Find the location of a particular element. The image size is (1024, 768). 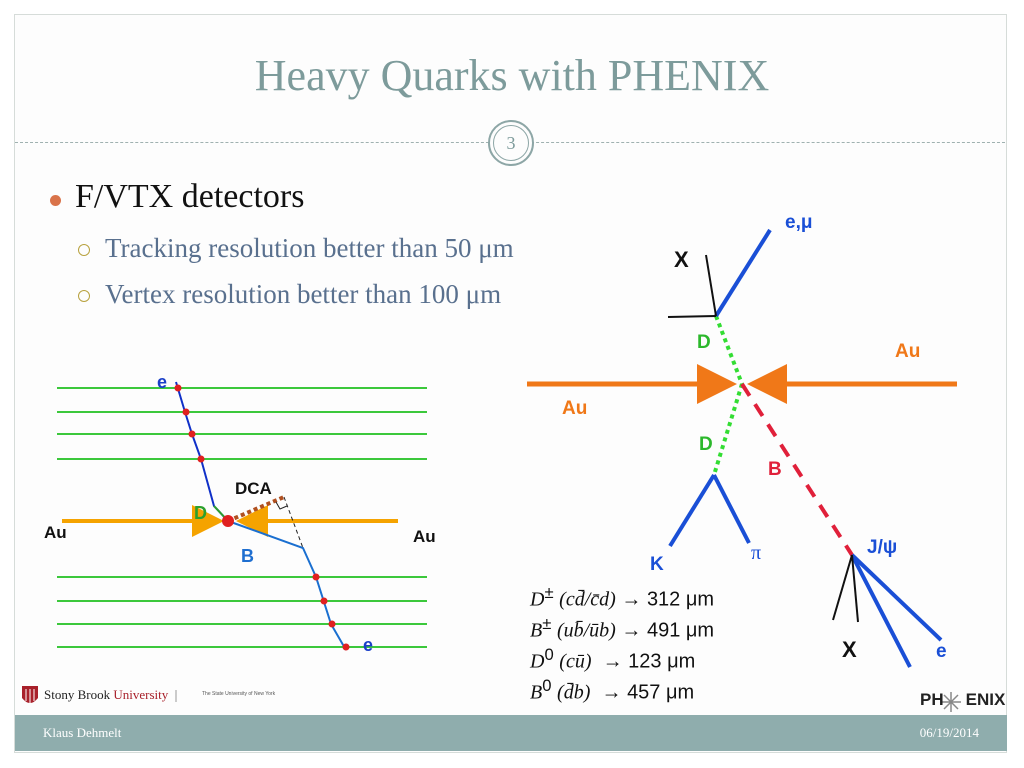

d-track-bottom is located at coordinates (728, 429).